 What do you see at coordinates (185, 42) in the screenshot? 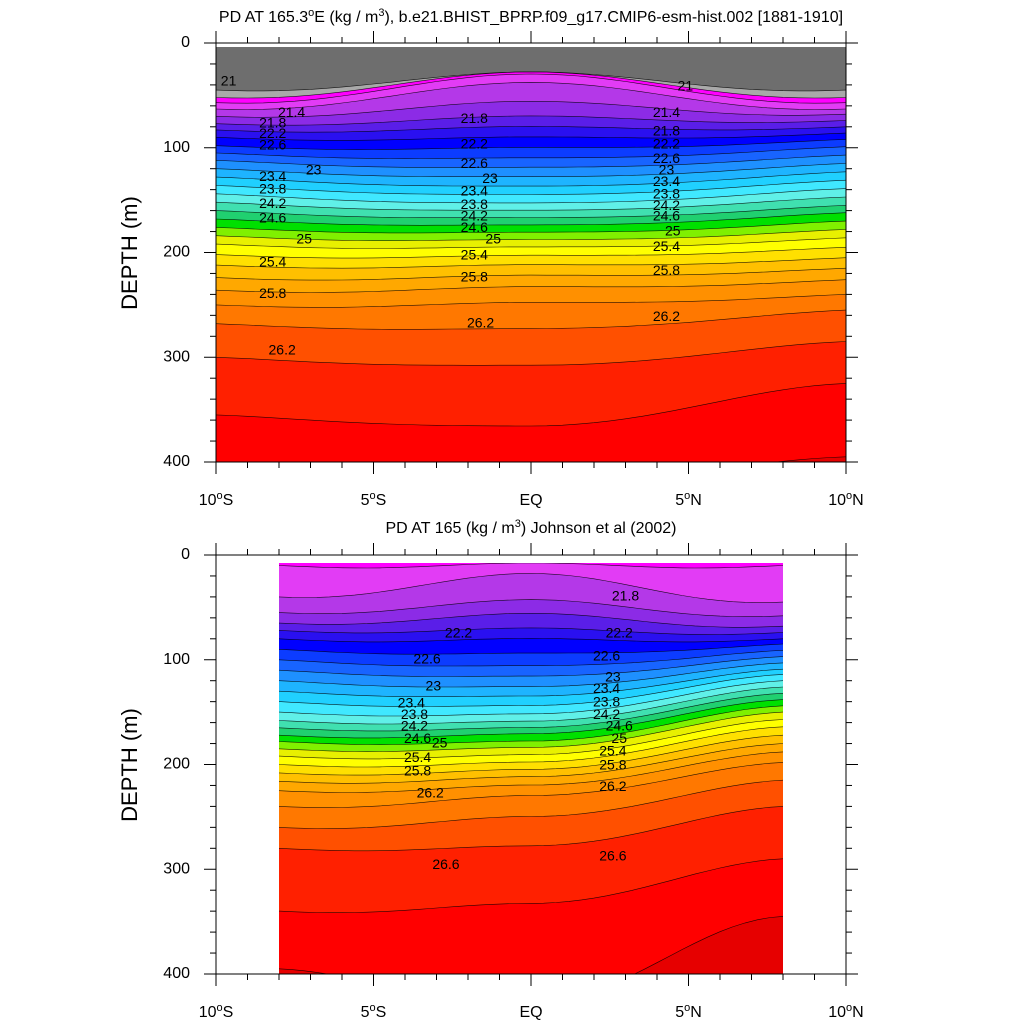
I see `y-tick-label: 0` at bounding box center [185, 42].